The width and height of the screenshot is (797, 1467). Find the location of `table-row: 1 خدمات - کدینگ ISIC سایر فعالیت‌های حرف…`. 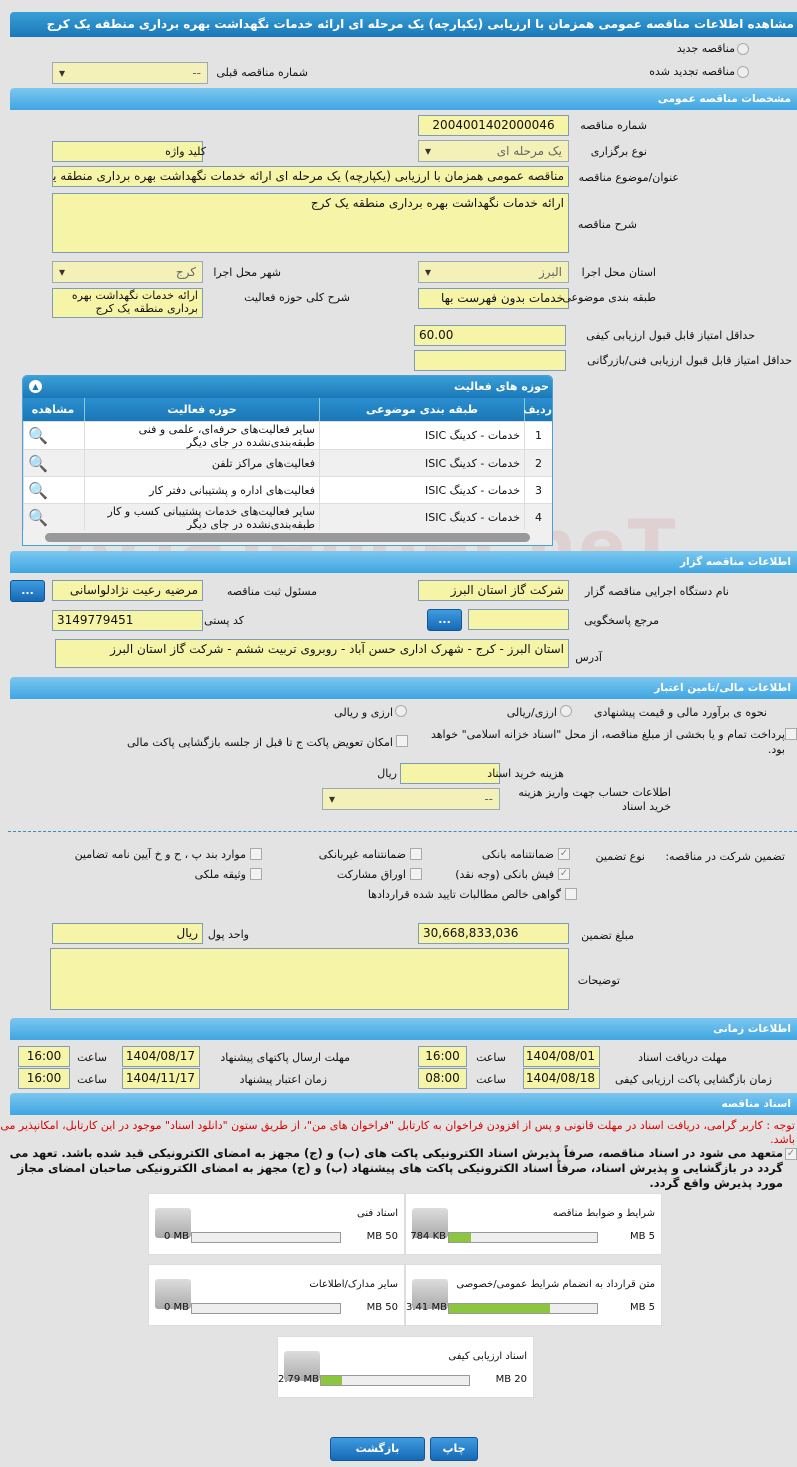

table-row: 1 خدمات - کدینگ ISIC سایر فعالیت‌های حرف… is located at coordinates (287, 435).